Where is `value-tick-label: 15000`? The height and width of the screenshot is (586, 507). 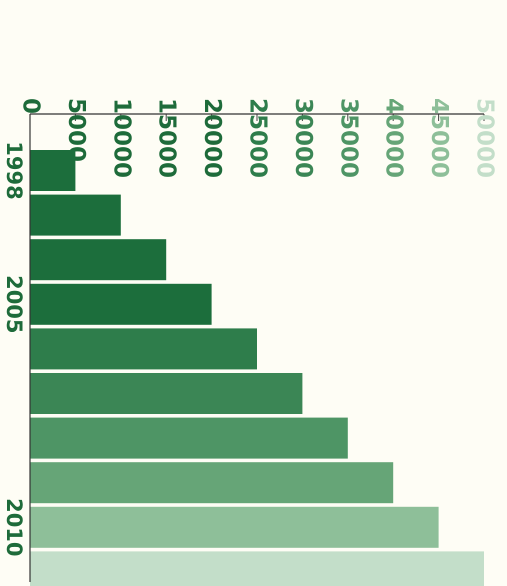
value-tick-label: 15000 is located at coordinates (167, 138).